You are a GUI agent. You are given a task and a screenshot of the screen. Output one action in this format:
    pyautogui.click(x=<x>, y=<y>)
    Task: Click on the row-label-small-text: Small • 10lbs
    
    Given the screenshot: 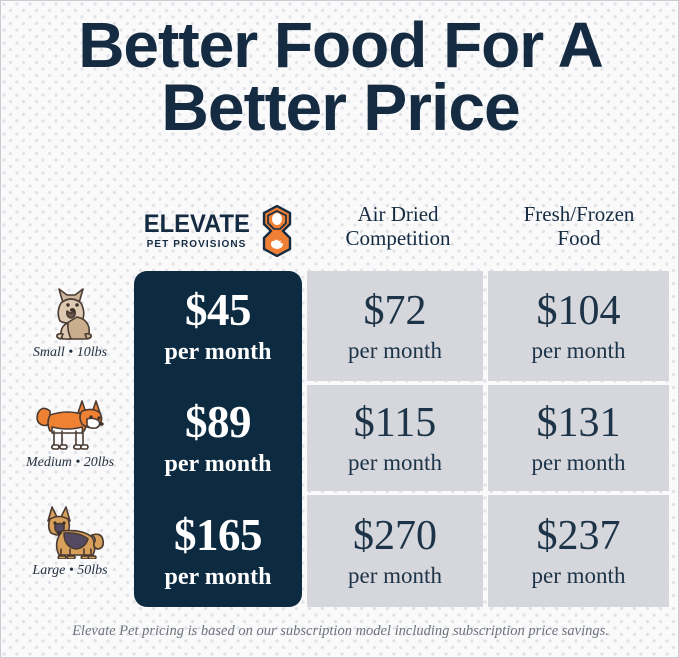 What is the action you would take?
    pyautogui.click(x=70, y=352)
    